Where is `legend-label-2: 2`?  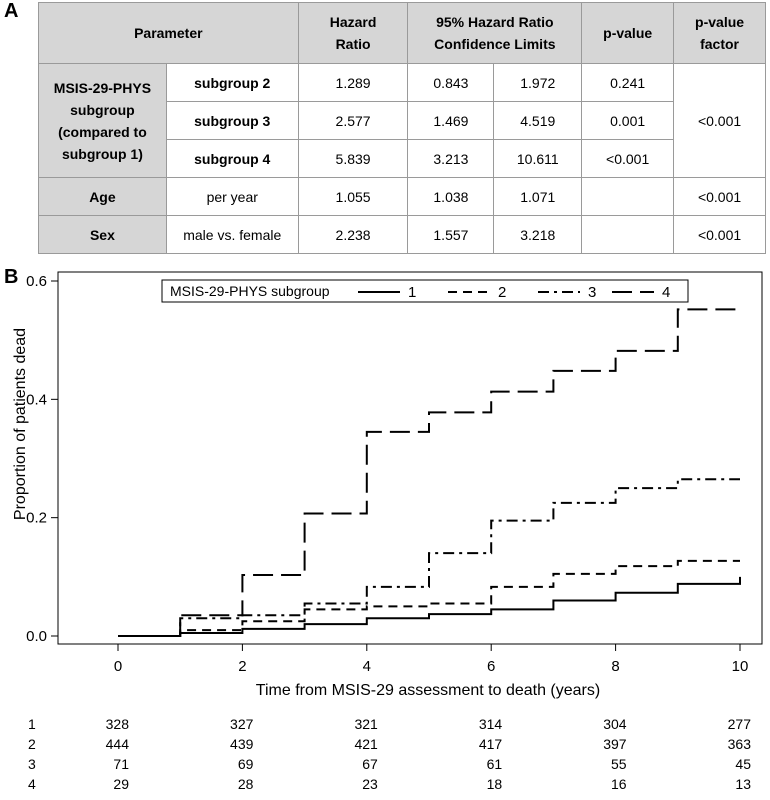 legend-label-2: 2 is located at coordinates (502, 292).